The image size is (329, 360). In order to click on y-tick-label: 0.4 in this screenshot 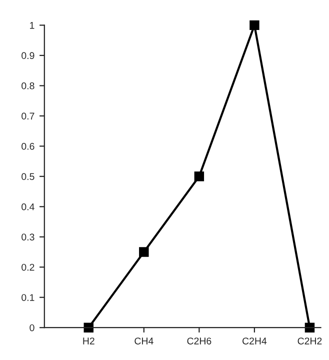, I will do `click(28, 206)`.